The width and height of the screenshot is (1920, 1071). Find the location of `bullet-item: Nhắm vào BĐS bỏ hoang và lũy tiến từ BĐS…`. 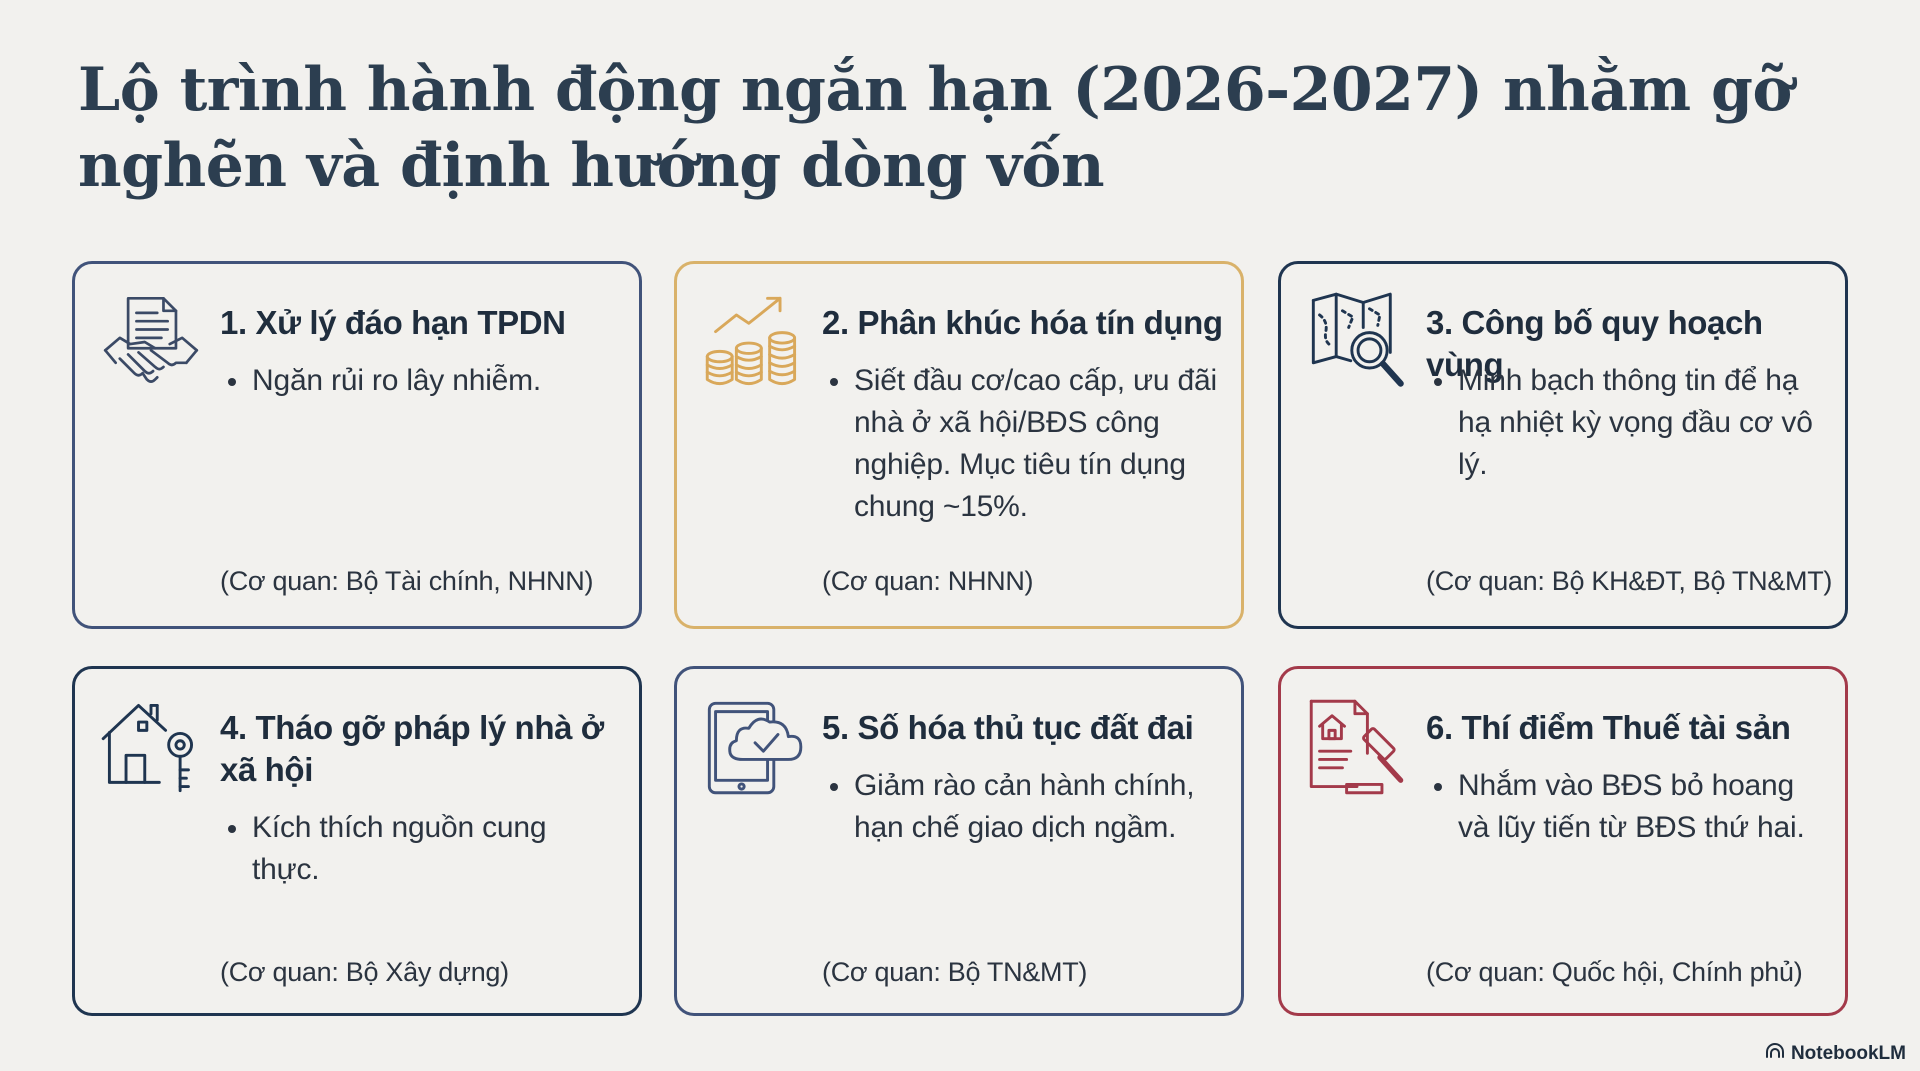

bullet-item: Nhắm vào BĐS bỏ hoang và lũy tiến từ BĐS… is located at coordinates (1625, 807).